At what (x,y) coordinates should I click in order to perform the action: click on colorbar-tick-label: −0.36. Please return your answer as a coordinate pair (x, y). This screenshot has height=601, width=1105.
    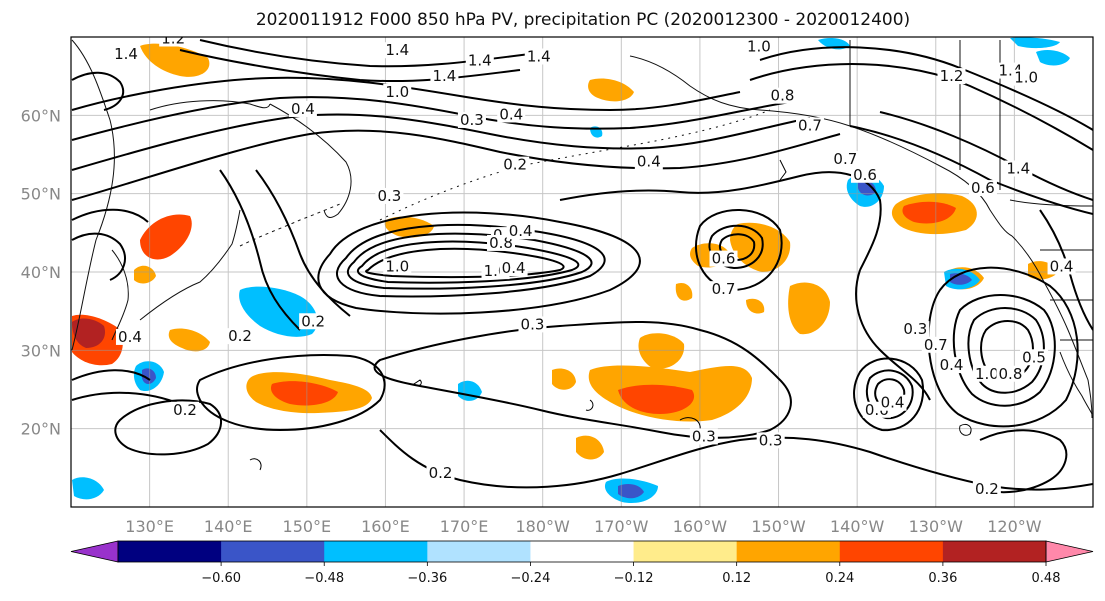
    Looking at the image, I should click on (427, 578).